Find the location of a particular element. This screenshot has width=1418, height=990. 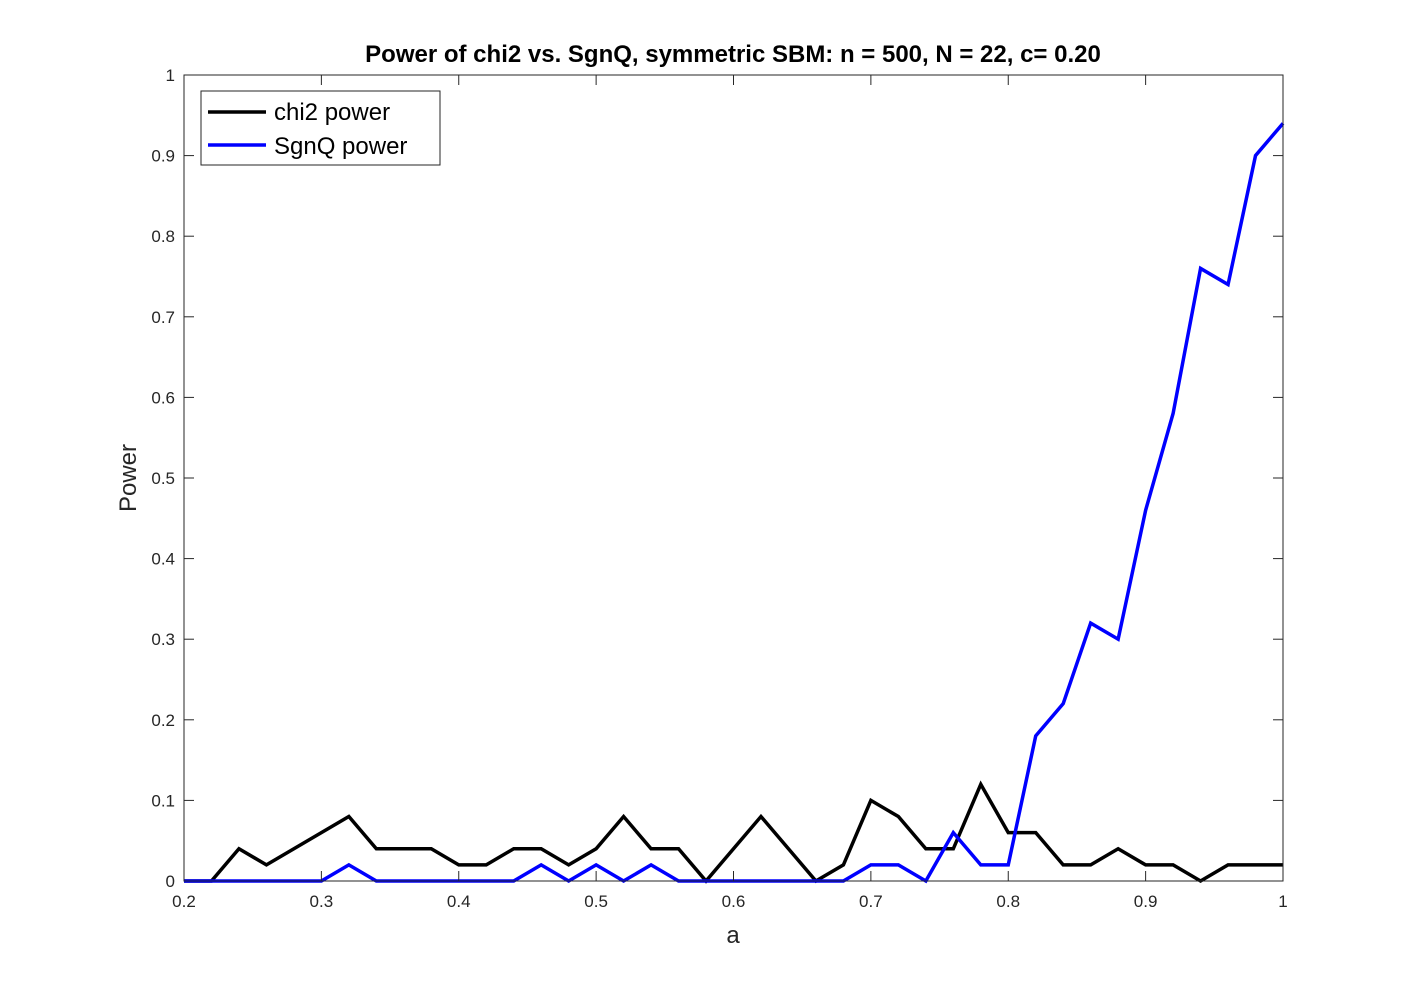

x-tick-label: 0.6 is located at coordinates (734, 901).